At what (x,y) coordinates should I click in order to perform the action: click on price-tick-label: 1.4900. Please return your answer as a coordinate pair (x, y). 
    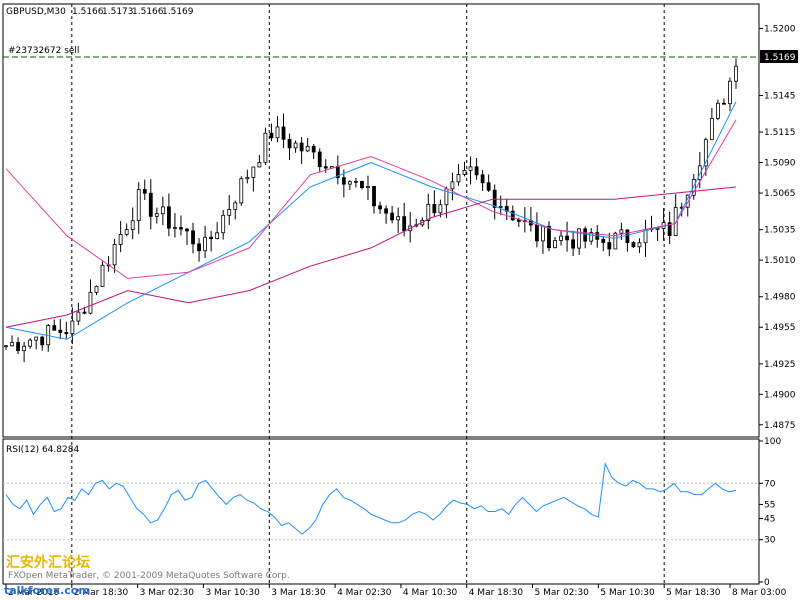
    Looking at the image, I should click on (780, 395).